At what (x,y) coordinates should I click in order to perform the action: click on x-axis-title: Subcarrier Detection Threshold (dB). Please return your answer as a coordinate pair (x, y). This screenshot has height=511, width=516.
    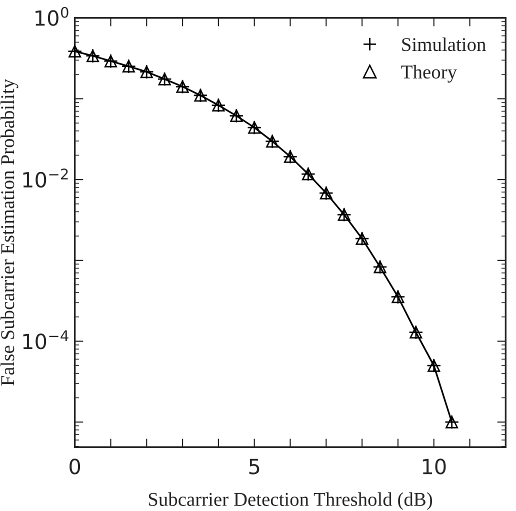
    Looking at the image, I should click on (290, 501).